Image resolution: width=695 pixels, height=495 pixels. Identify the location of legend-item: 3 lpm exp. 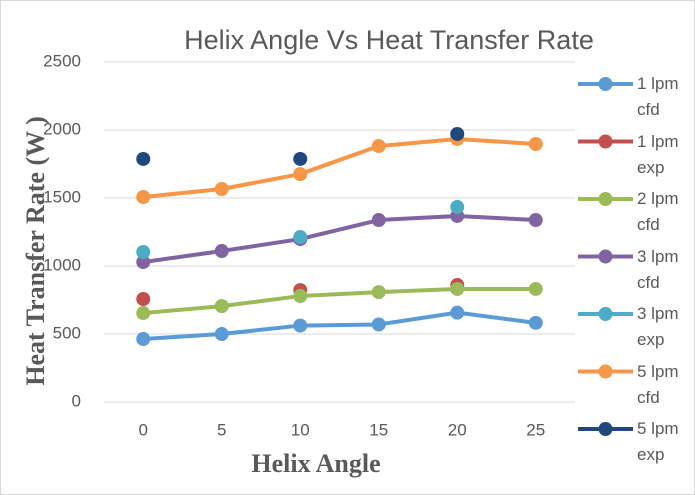
(636, 335).